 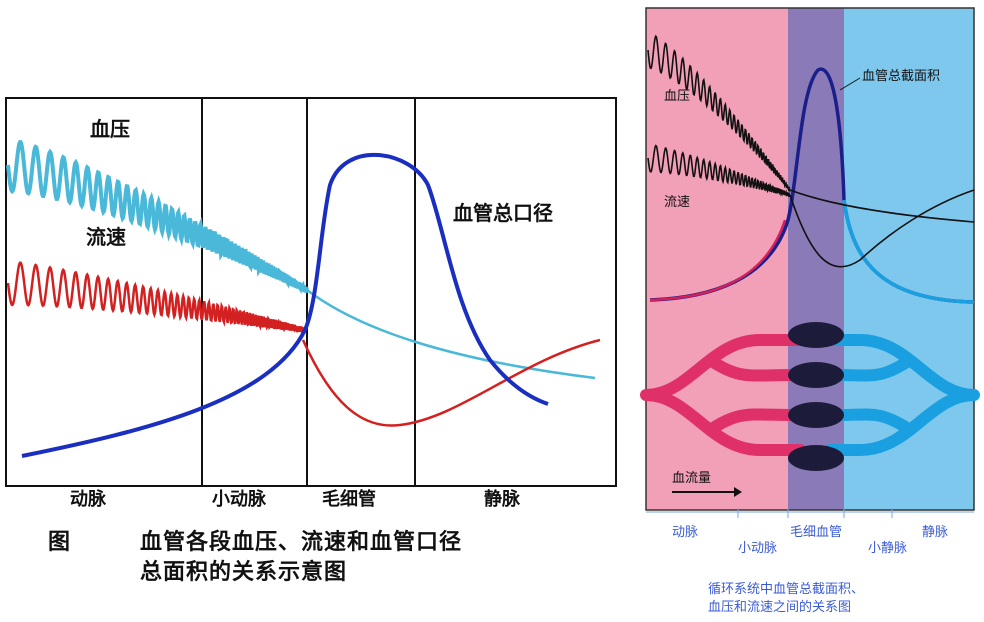 I want to click on area-callout-line, so click(x=850, y=84).